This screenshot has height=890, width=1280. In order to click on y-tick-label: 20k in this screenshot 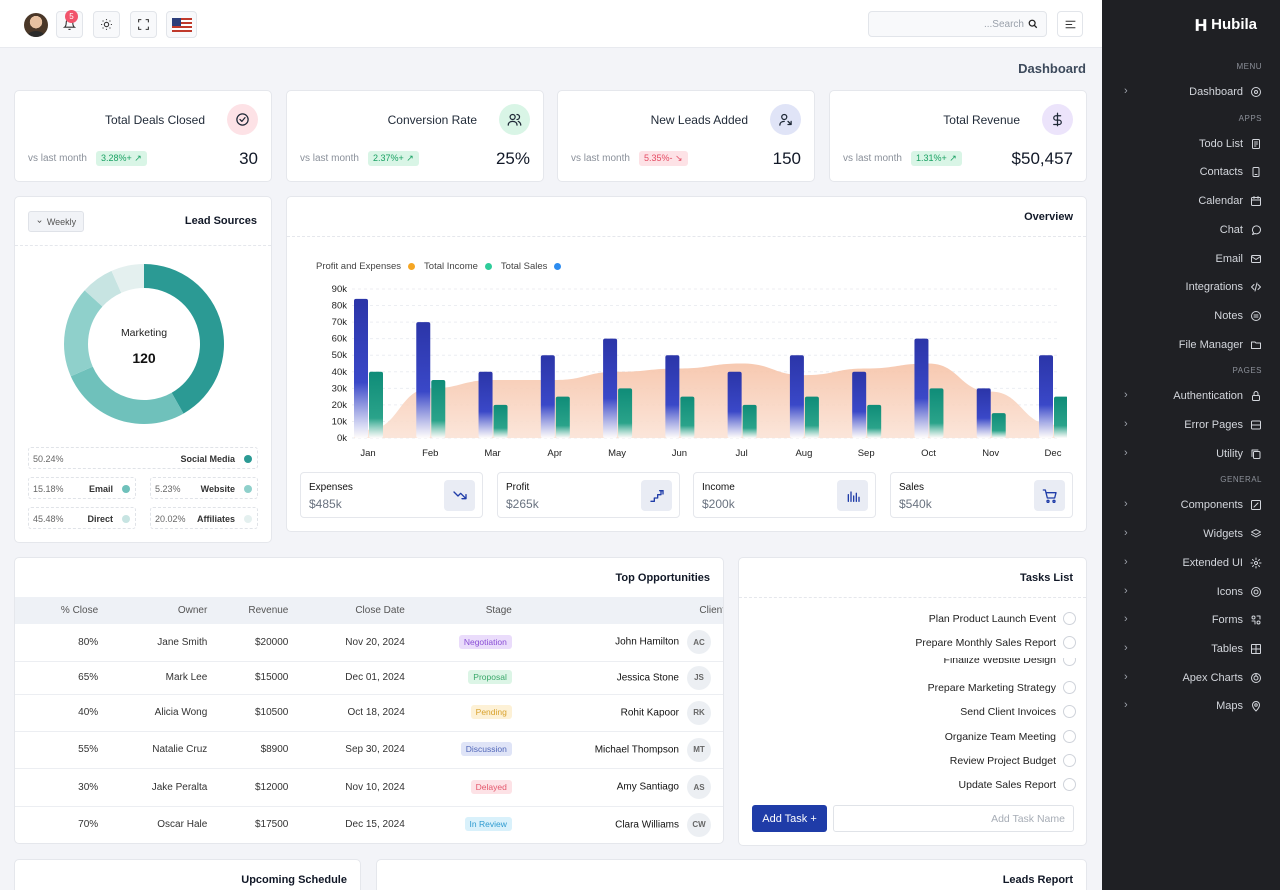, I will do `click(340, 405)`.